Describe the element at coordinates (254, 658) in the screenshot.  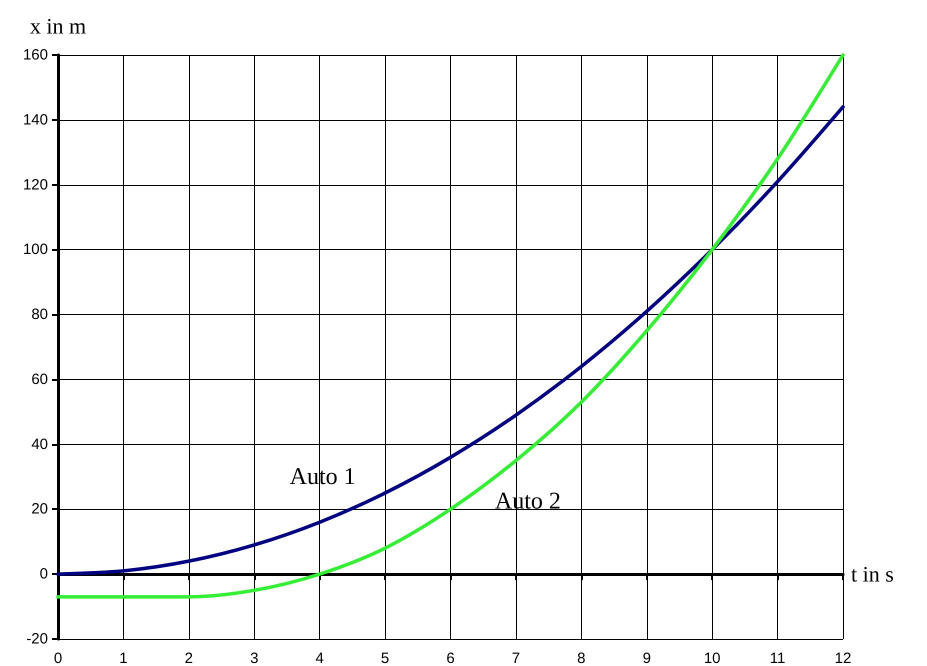
I see `x-tick-label: 3` at that location.